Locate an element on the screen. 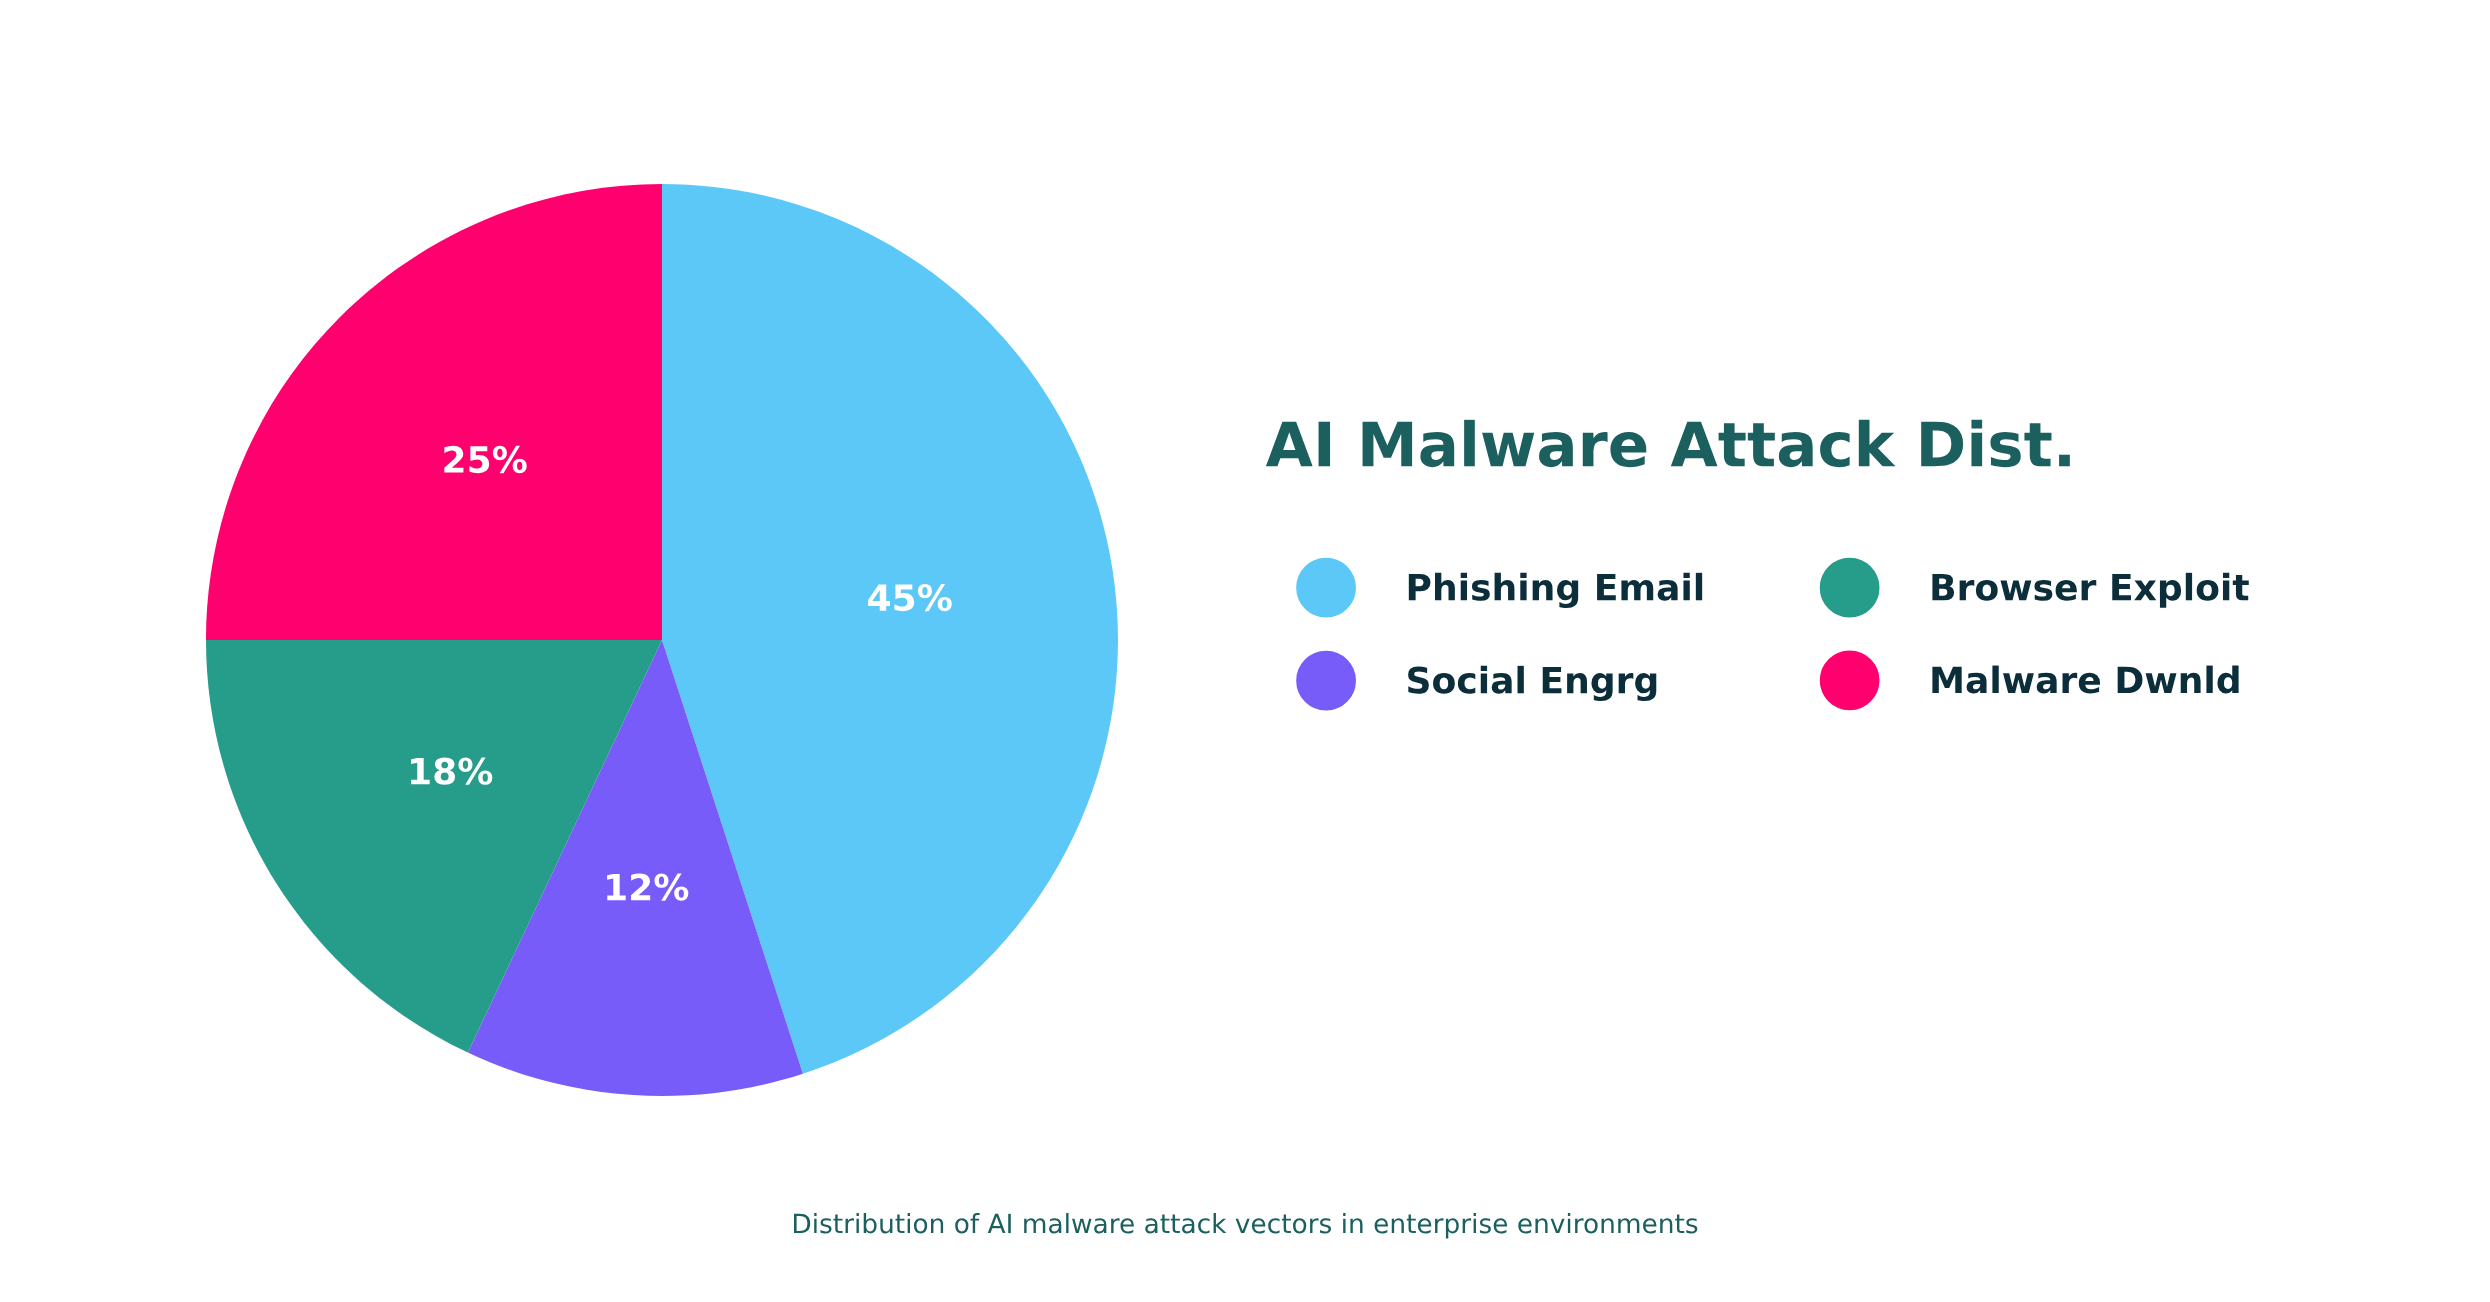  data-label: 45% is located at coordinates (910, 597).